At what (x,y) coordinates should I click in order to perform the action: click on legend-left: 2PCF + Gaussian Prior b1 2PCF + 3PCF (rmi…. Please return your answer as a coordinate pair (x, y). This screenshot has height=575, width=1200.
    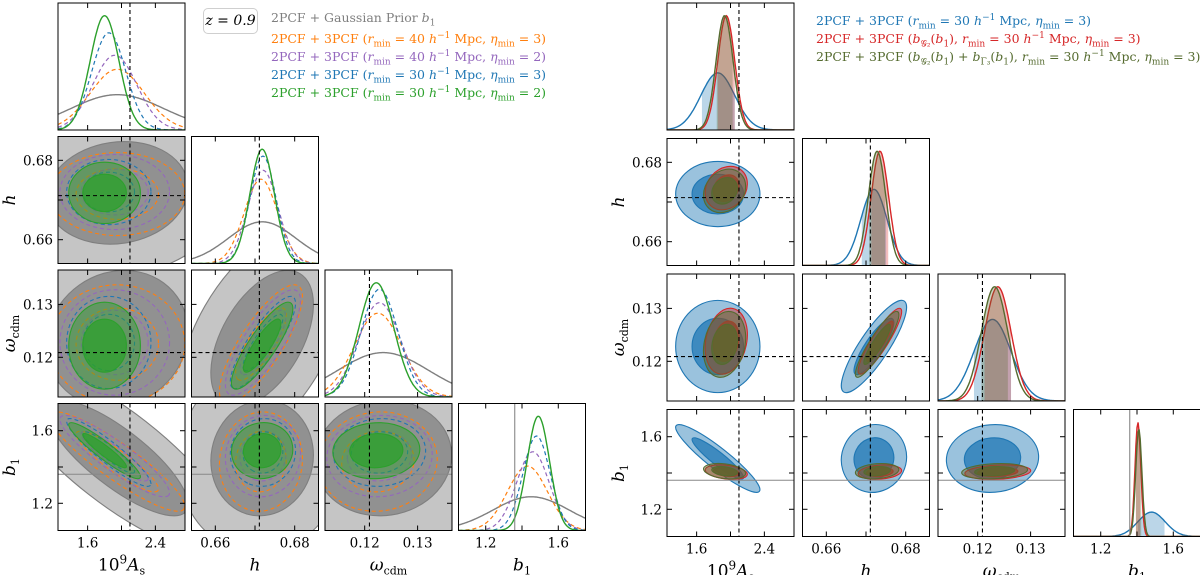
    Looking at the image, I should click on (409, 56).